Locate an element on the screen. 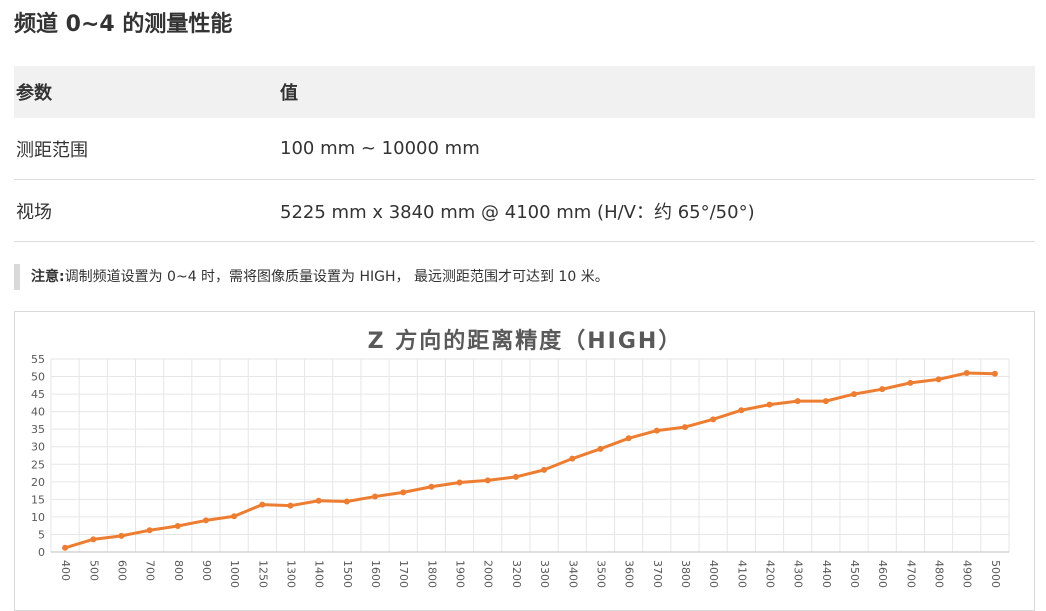 The width and height of the screenshot is (1046, 611). x-tick-label: 4000 is located at coordinates (713, 574).